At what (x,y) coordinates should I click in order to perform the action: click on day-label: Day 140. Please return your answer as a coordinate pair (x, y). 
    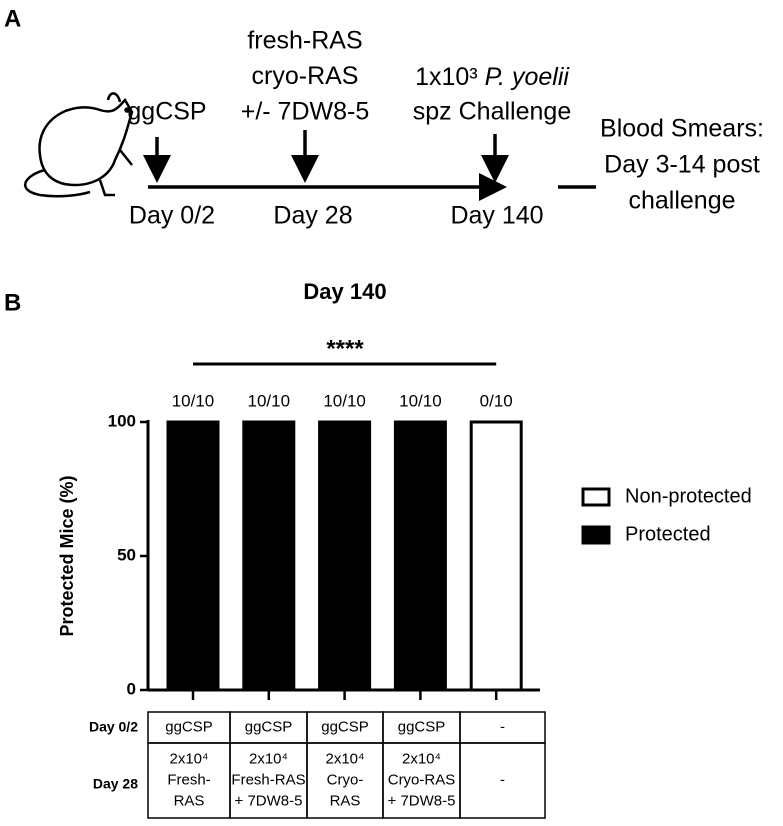
    Looking at the image, I should click on (496, 216).